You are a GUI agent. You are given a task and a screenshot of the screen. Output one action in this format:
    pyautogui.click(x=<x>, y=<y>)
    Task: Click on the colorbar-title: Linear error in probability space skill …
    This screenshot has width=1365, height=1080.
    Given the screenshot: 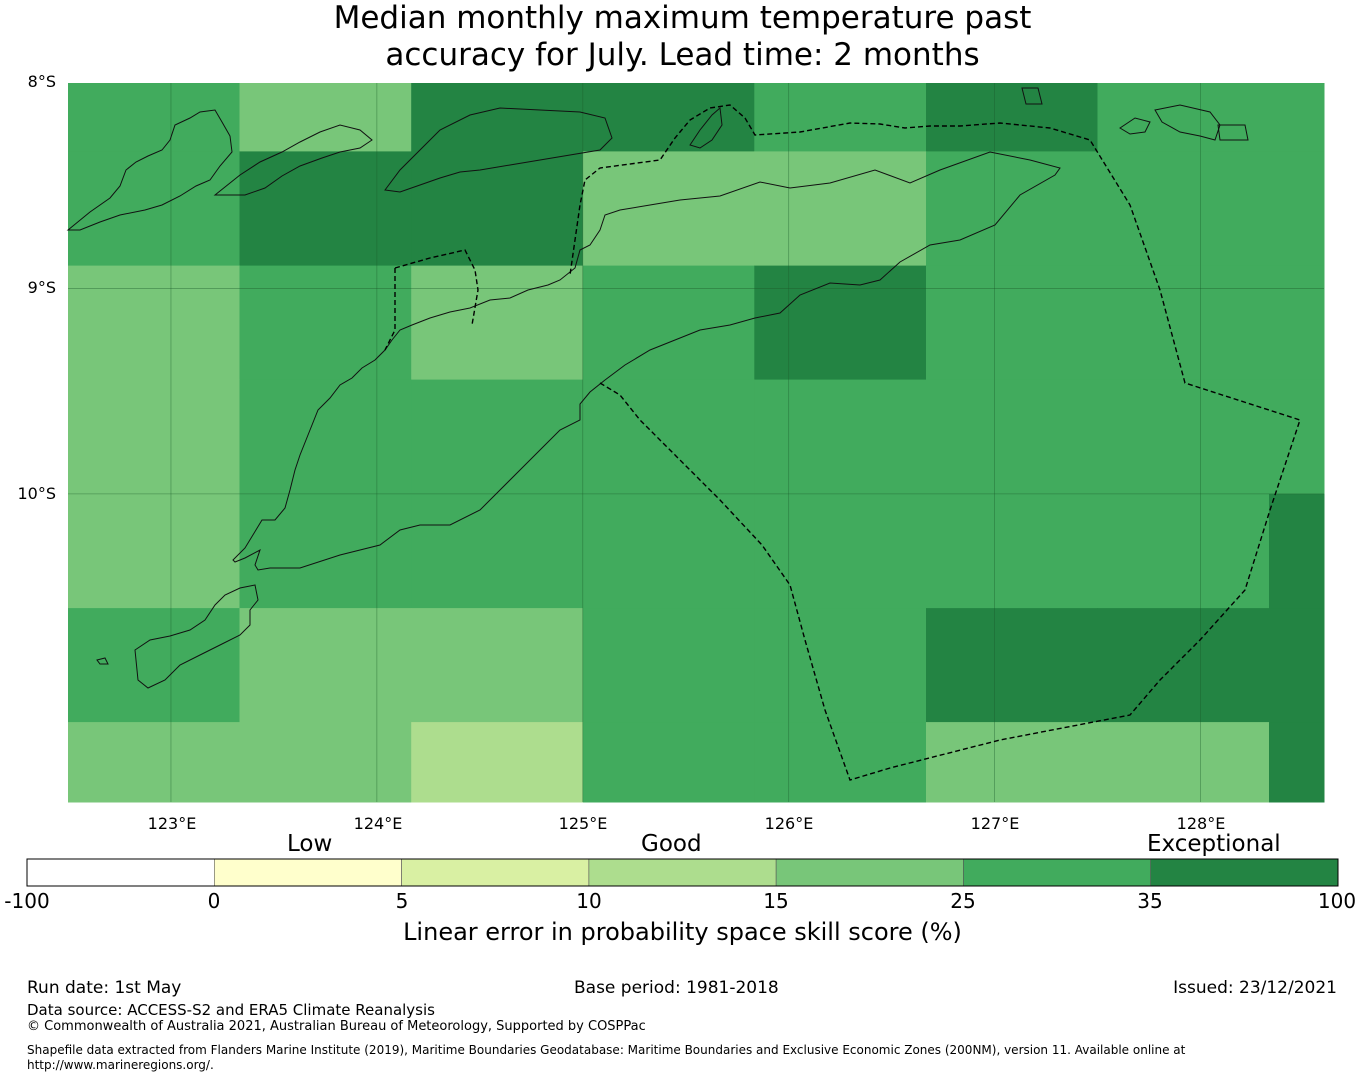 What is the action you would take?
    pyautogui.click(x=682, y=932)
    